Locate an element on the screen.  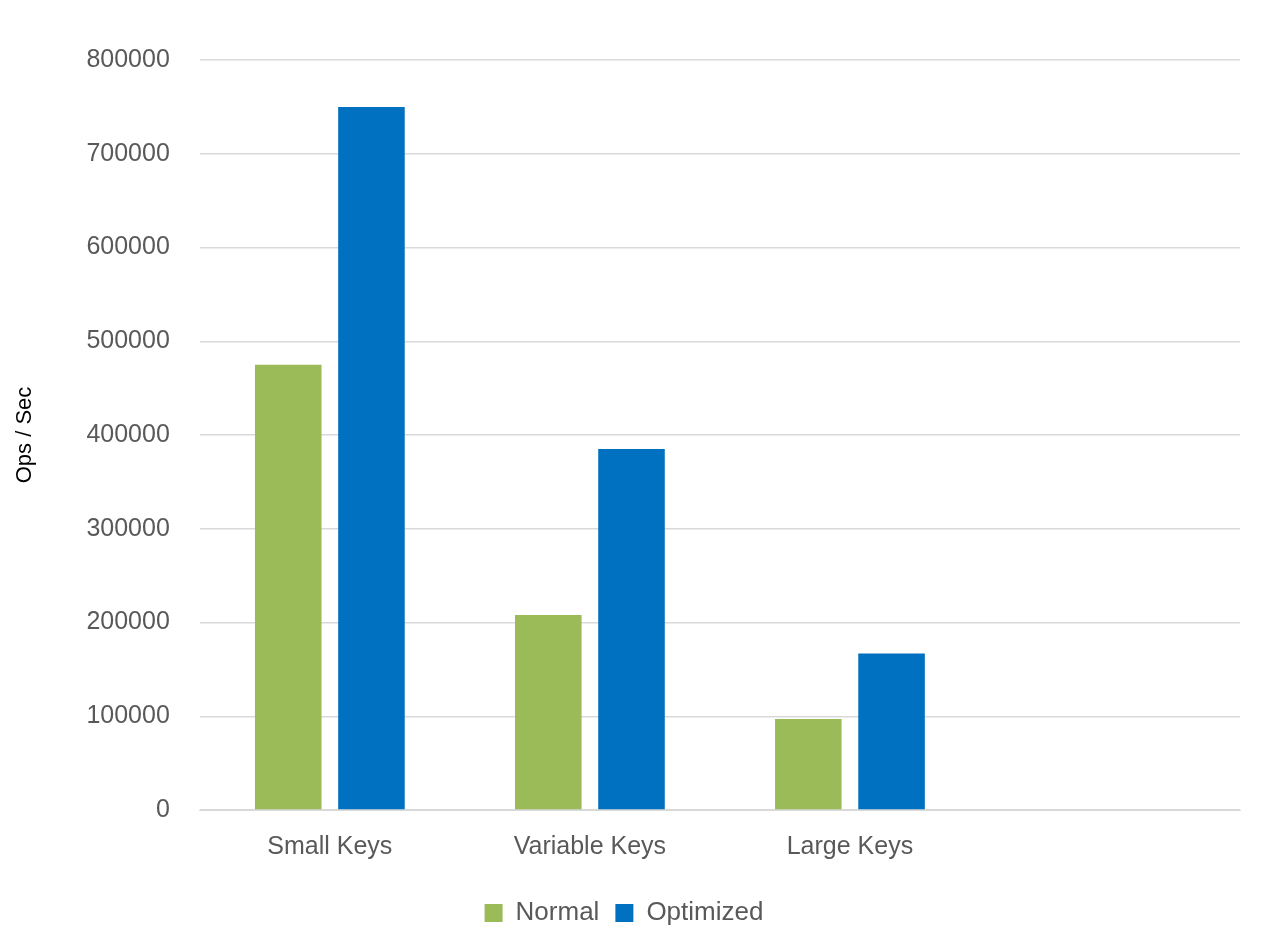
x-tick-label: Small Keys is located at coordinates (330, 844).